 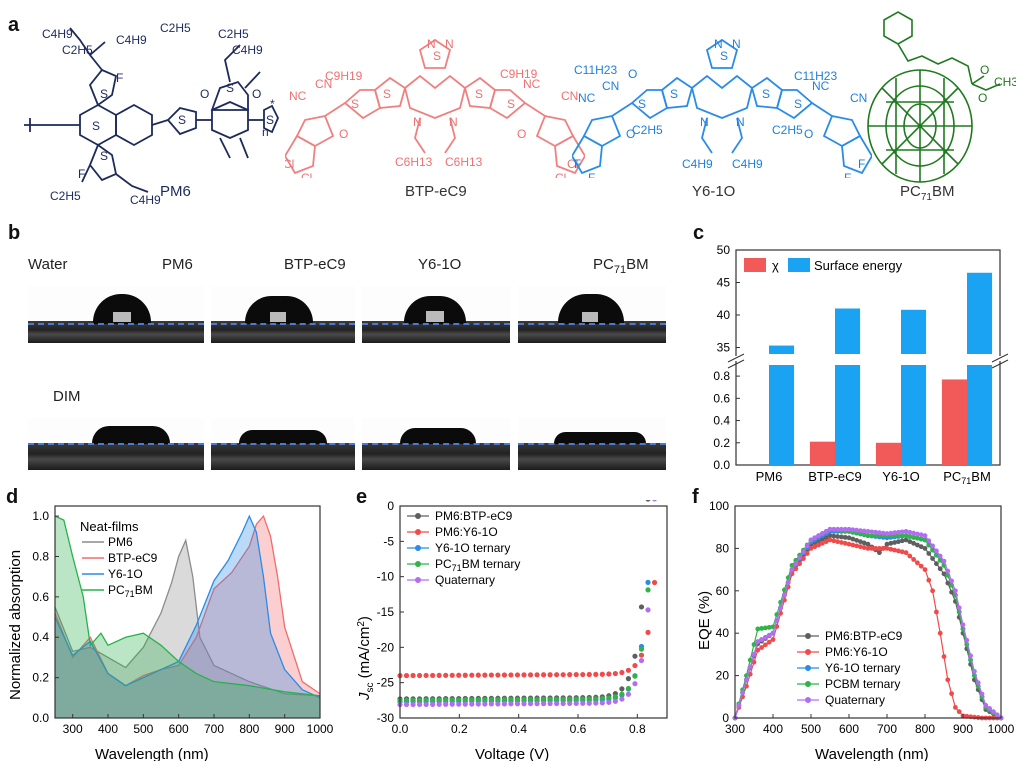 What do you see at coordinates (856, 652) in the screenshot?
I see `legend-label-1: PM6:Y6-1O` at bounding box center [856, 652].